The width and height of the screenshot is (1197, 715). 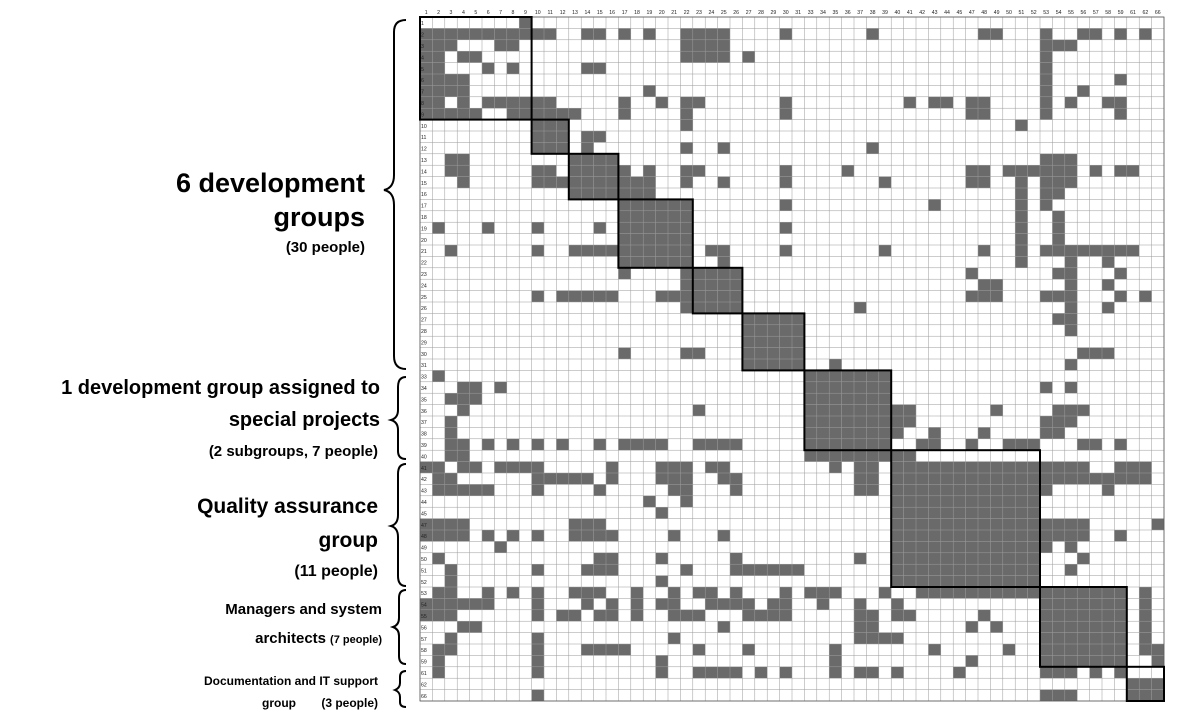 What do you see at coordinates (424, 275) in the screenshot?
I see `row-label: 23` at bounding box center [424, 275].